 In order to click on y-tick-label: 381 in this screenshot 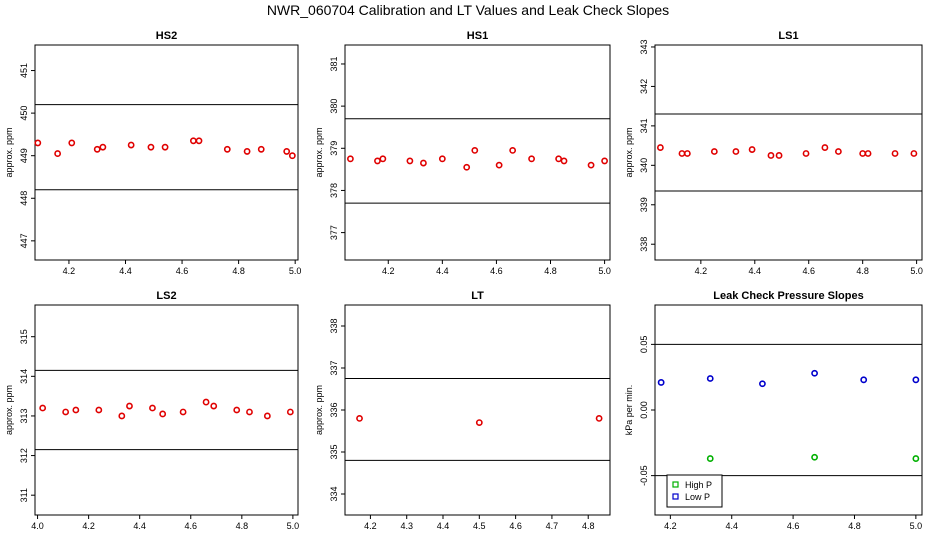, I will do `click(334, 63)`.